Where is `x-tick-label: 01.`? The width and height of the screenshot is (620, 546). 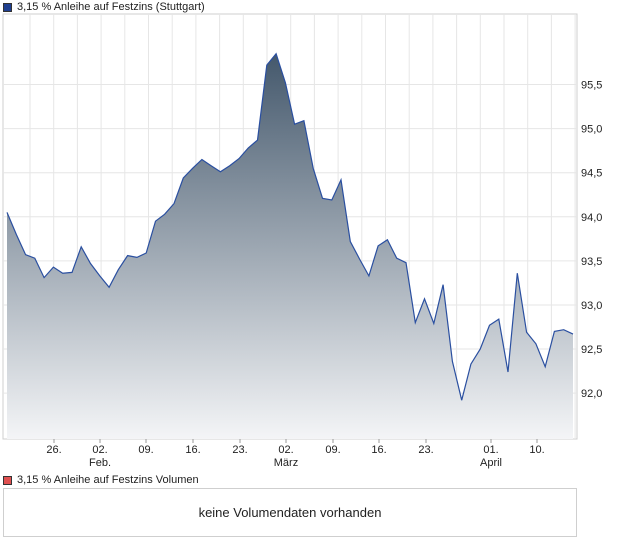 x-tick-label: 01. is located at coordinates (490, 450).